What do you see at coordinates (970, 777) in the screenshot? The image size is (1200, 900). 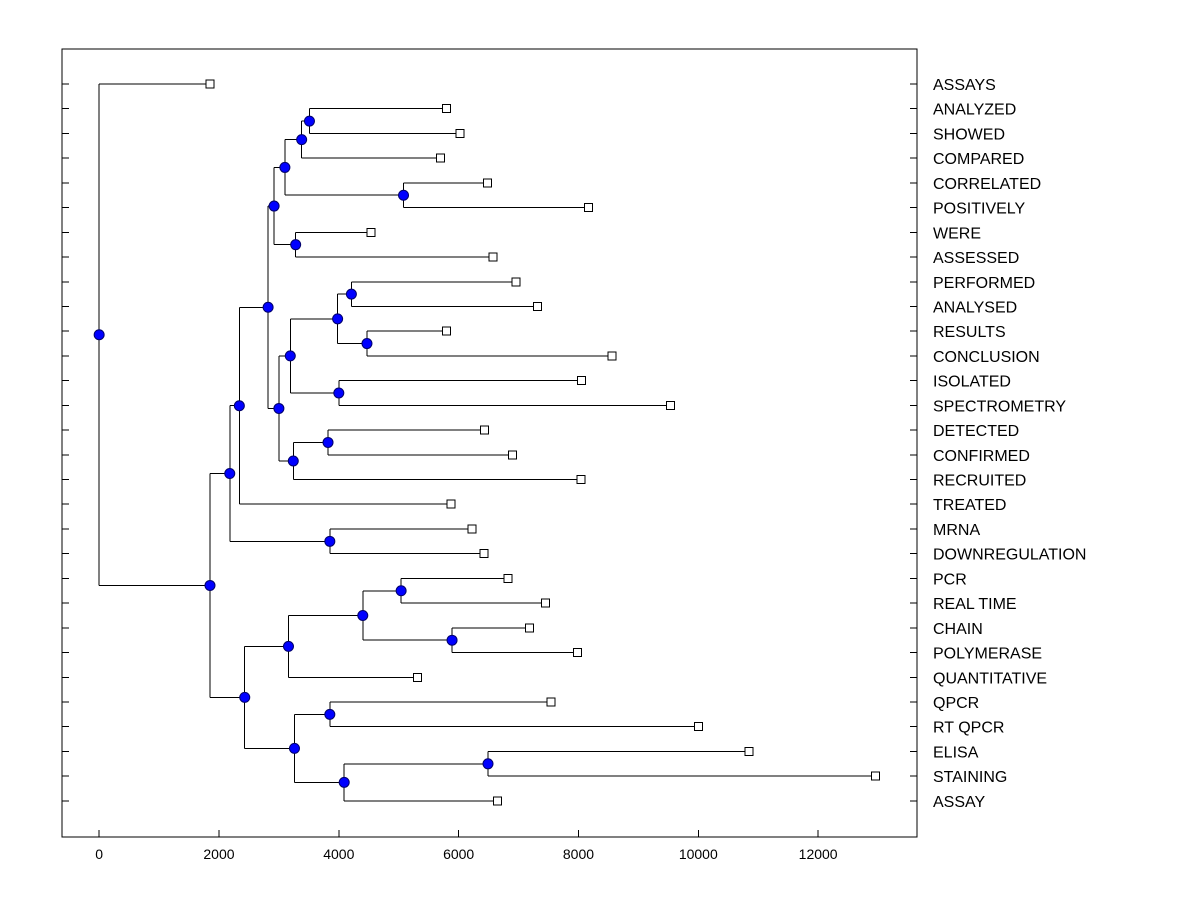 I see `leaf-label: STAINING` at bounding box center [970, 777].